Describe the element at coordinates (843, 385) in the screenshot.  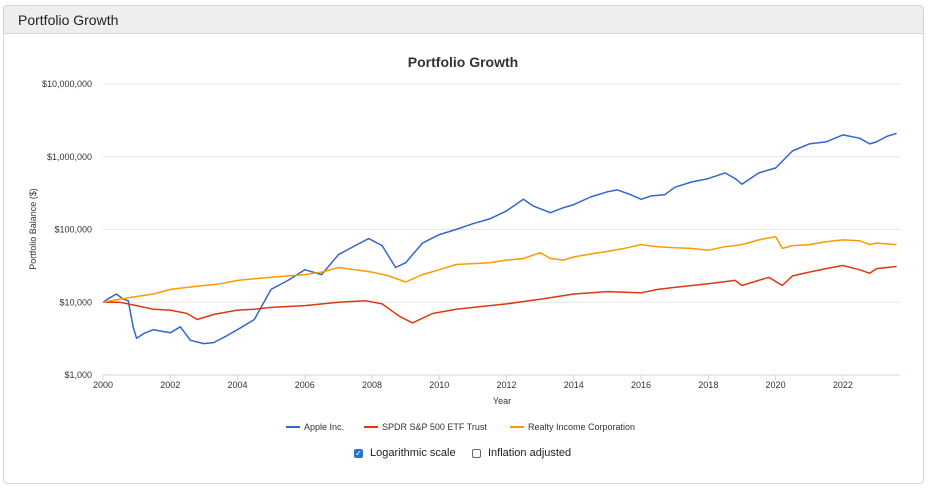
I see `x-tick-label: 2022` at that location.